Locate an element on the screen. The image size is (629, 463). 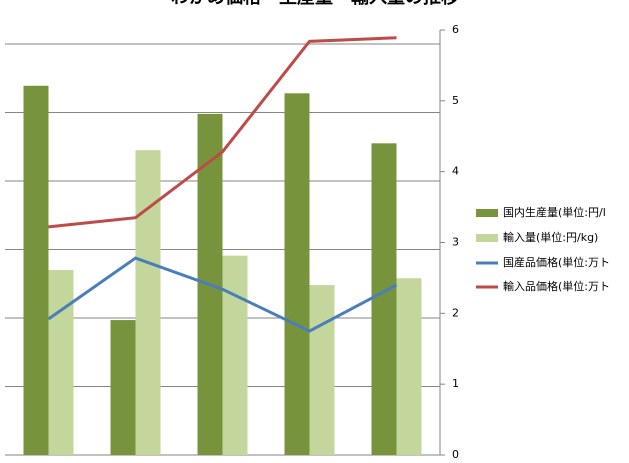
y2-tick-label: 6 is located at coordinates (455, 29).